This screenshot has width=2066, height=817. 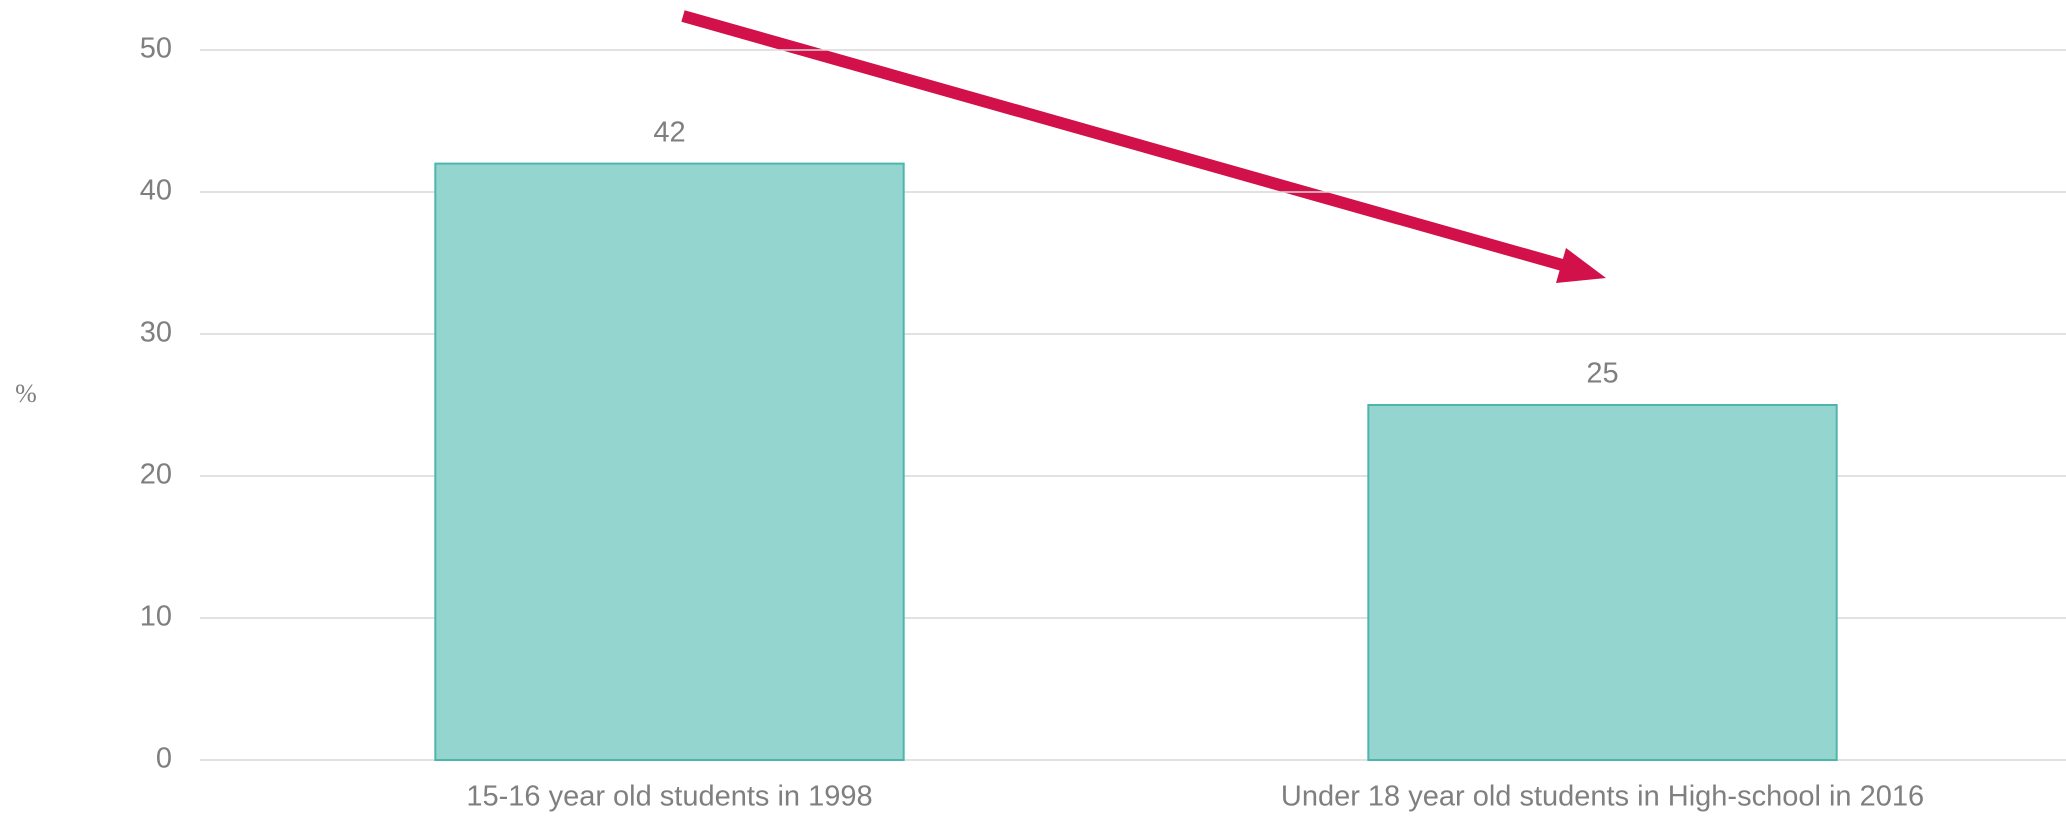 I want to click on trend-arrow, so click(x=1143, y=146).